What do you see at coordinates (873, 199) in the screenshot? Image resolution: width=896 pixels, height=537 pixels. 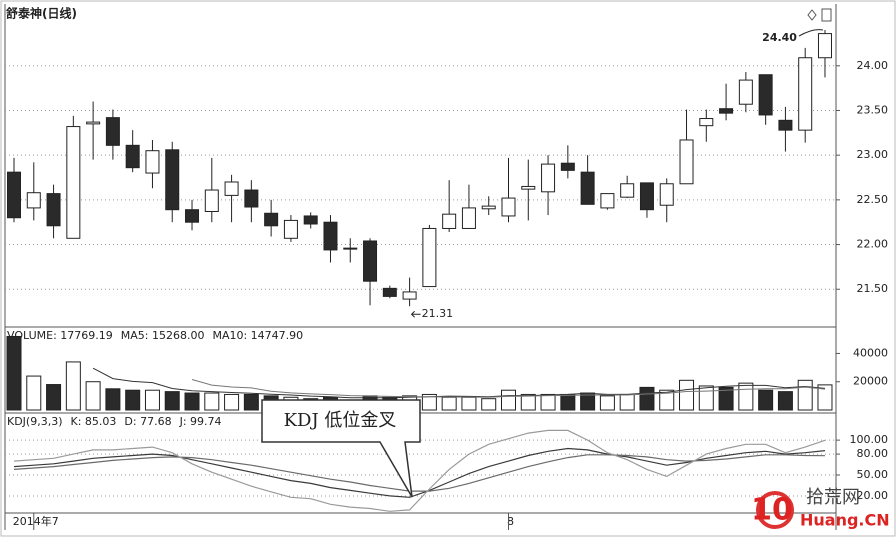 I see `y-tick-label: 22.50` at bounding box center [873, 199].